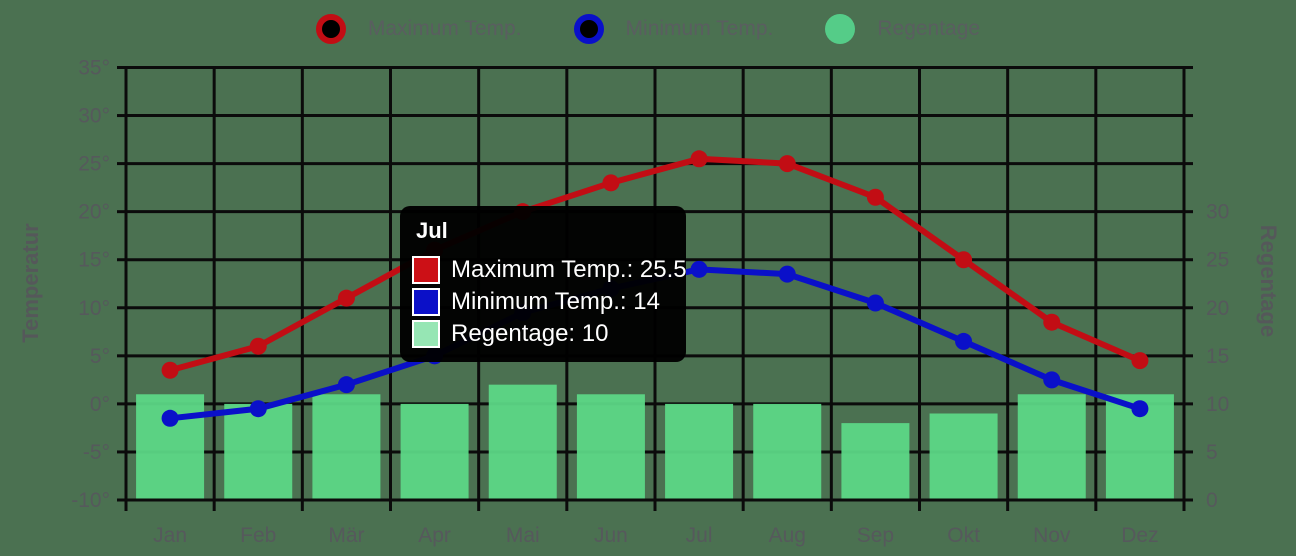 This screenshot has height=556, width=1296. Describe the element at coordinates (611, 535) in the screenshot. I see `x-axis-month-label: Jun` at that location.